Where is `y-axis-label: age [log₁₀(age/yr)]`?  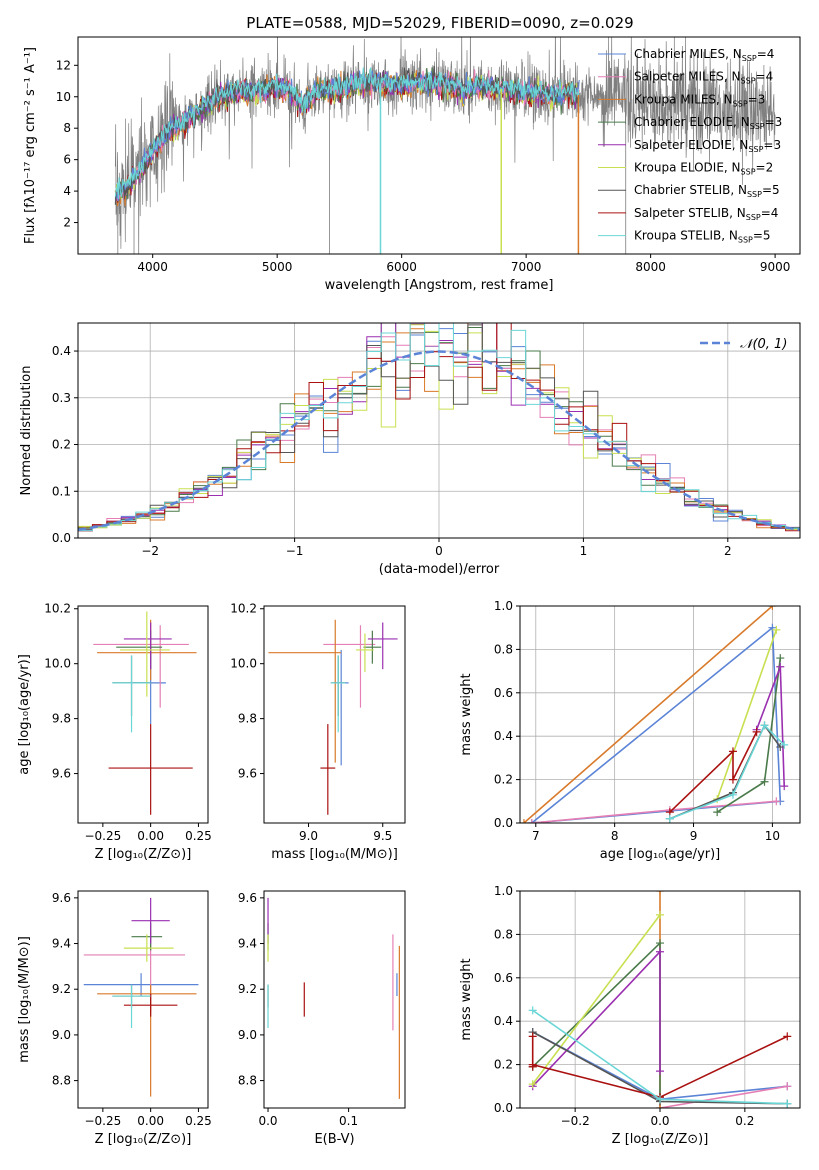 y-axis-label: age [log₁₀(age/yr)] is located at coordinates (24, 714).